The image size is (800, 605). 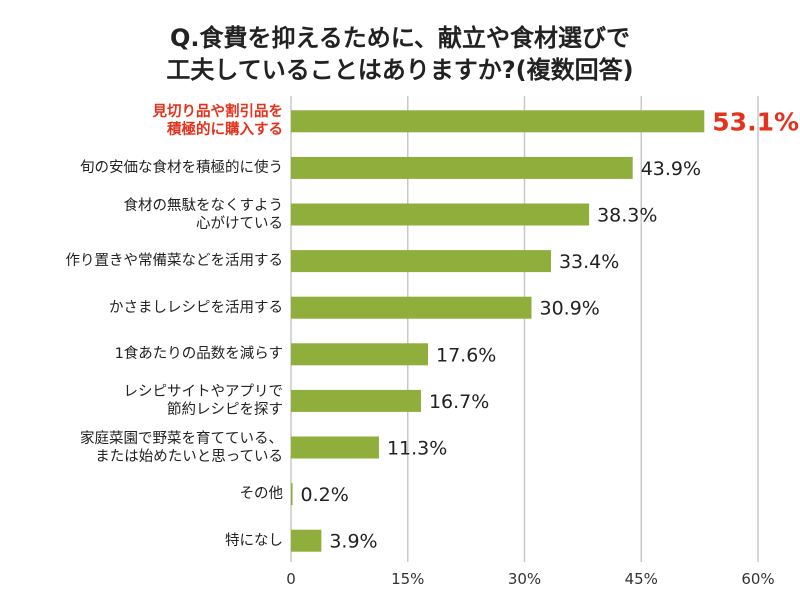 What do you see at coordinates (198, 354) in the screenshot?
I see `y-tick-label: 1食あたりの品数を減らす` at bounding box center [198, 354].